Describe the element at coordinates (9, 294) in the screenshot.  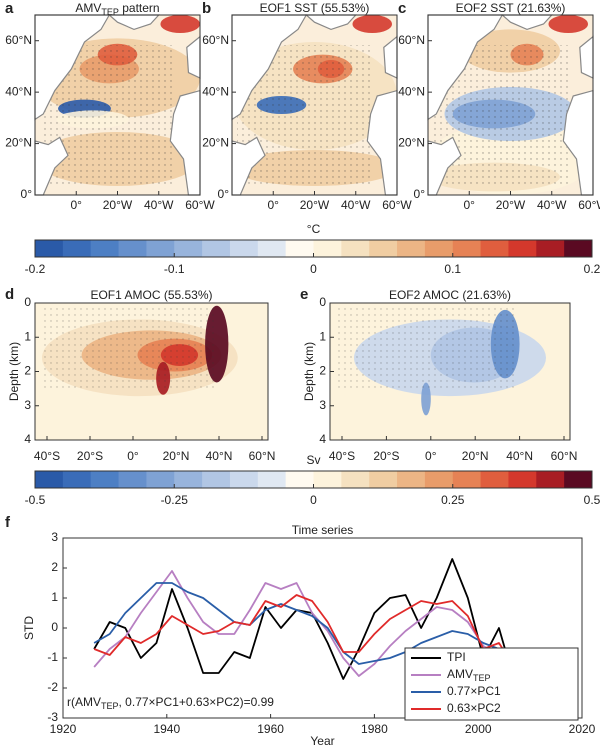
I see `panel-letter: d` at that location.